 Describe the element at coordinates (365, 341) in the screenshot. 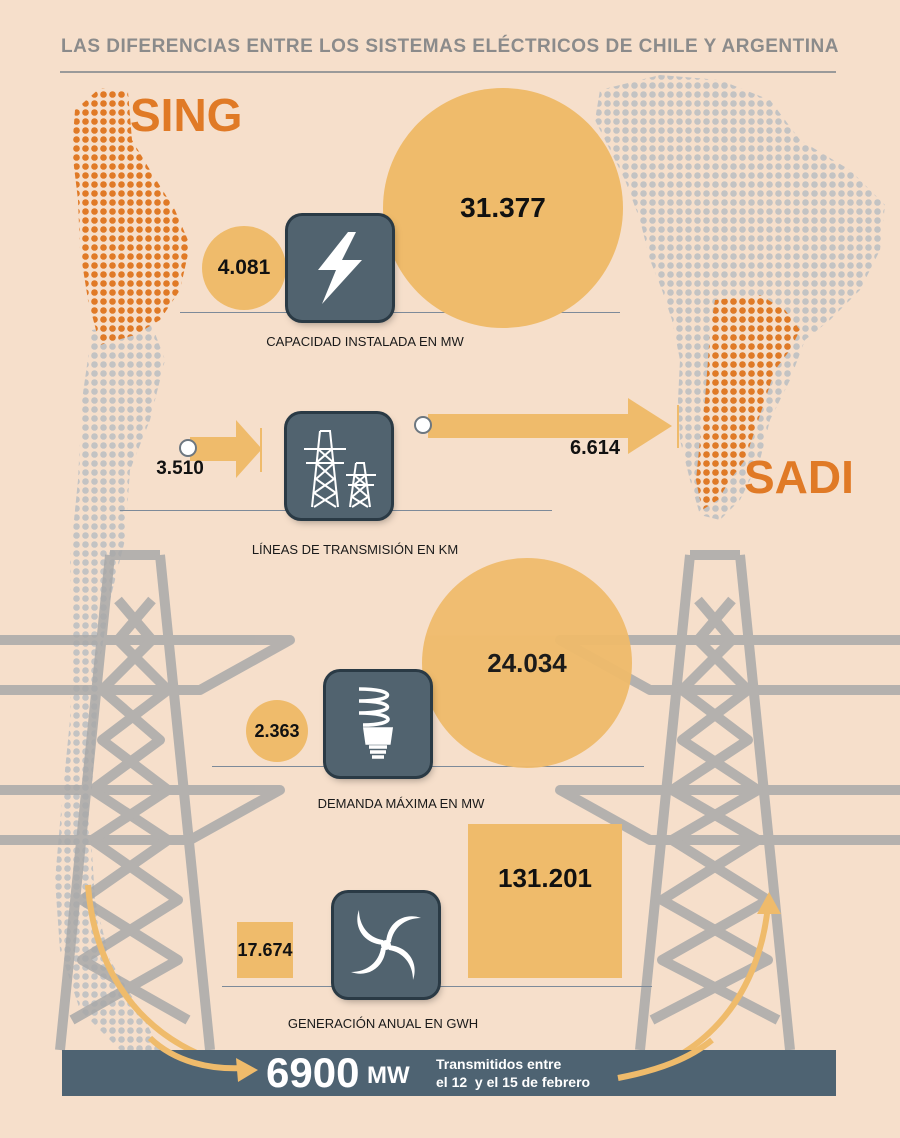

I see `capacity-caption: CAPACIDAD INSTALADA EN MW` at that location.